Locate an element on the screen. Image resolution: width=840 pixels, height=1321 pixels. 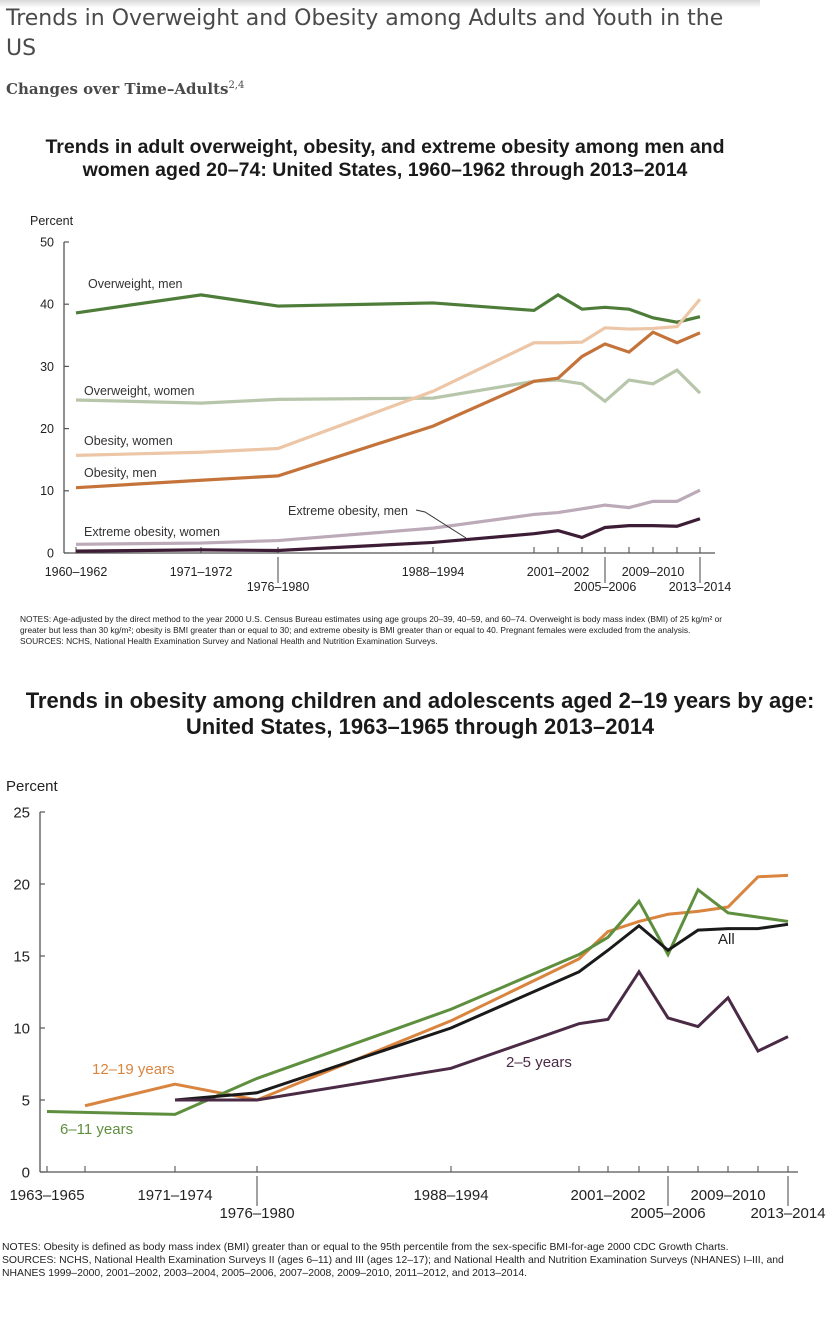
series-label-6-11-years: 6–11 years is located at coordinates (96, 1129).